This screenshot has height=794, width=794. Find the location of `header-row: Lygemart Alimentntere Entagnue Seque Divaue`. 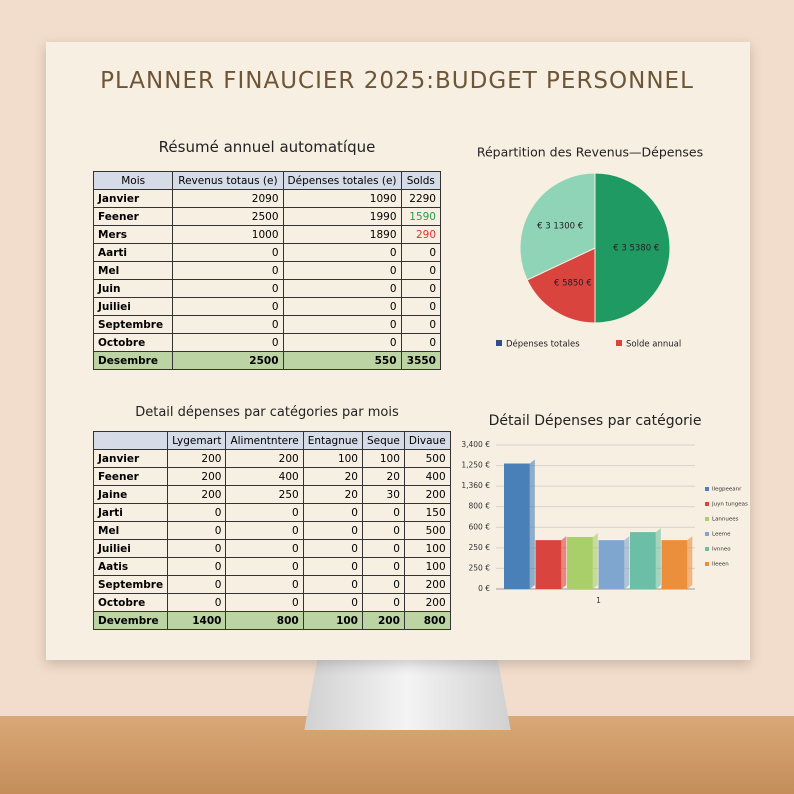

header-row: Lygemart Alimentntere Entagnue Seque Divaue is located at coordinates (271, 440).